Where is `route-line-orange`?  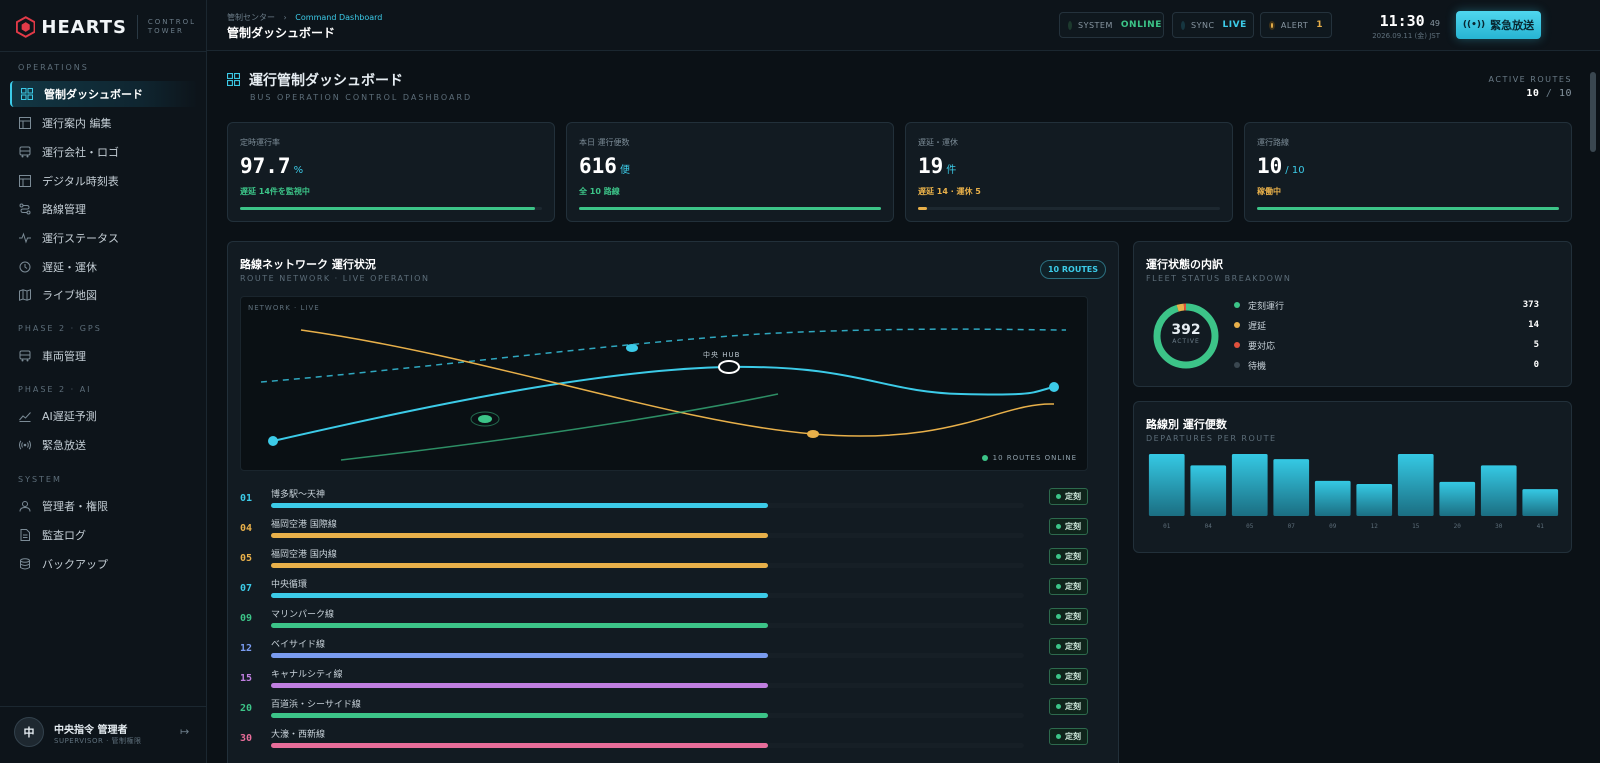 route-line-orange is located at coordinates (677, 383).